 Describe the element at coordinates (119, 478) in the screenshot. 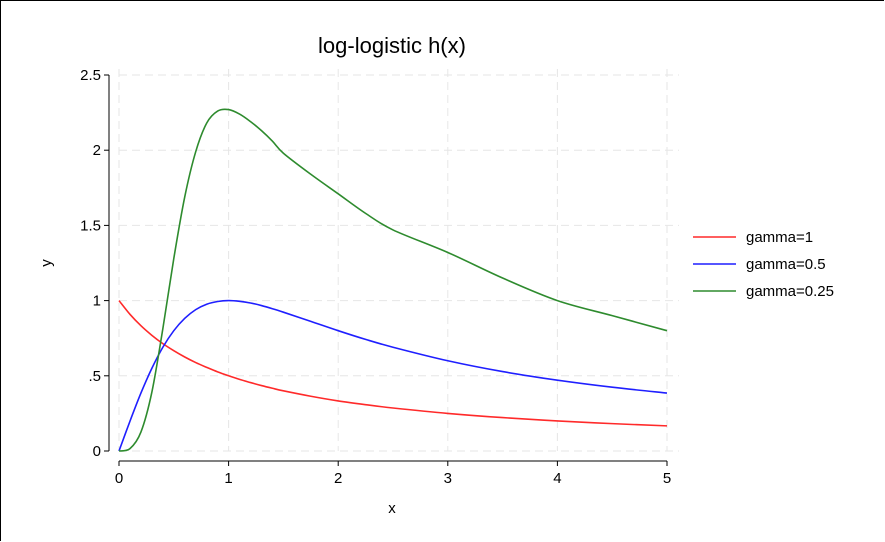

I see `x-tick-label: 0` at that location.